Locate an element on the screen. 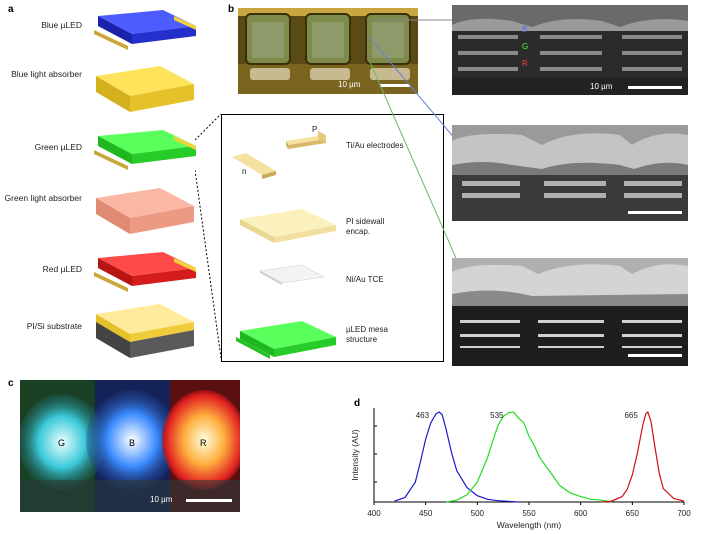 The image size is (704, 534). explode-connector-lines is located at coordinates (208, 236).